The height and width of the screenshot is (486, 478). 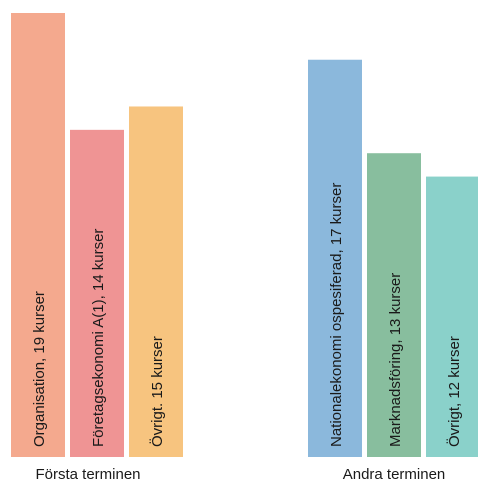 I want to click on group-label-first-term: Första terminen, so click(x=87, y=474).